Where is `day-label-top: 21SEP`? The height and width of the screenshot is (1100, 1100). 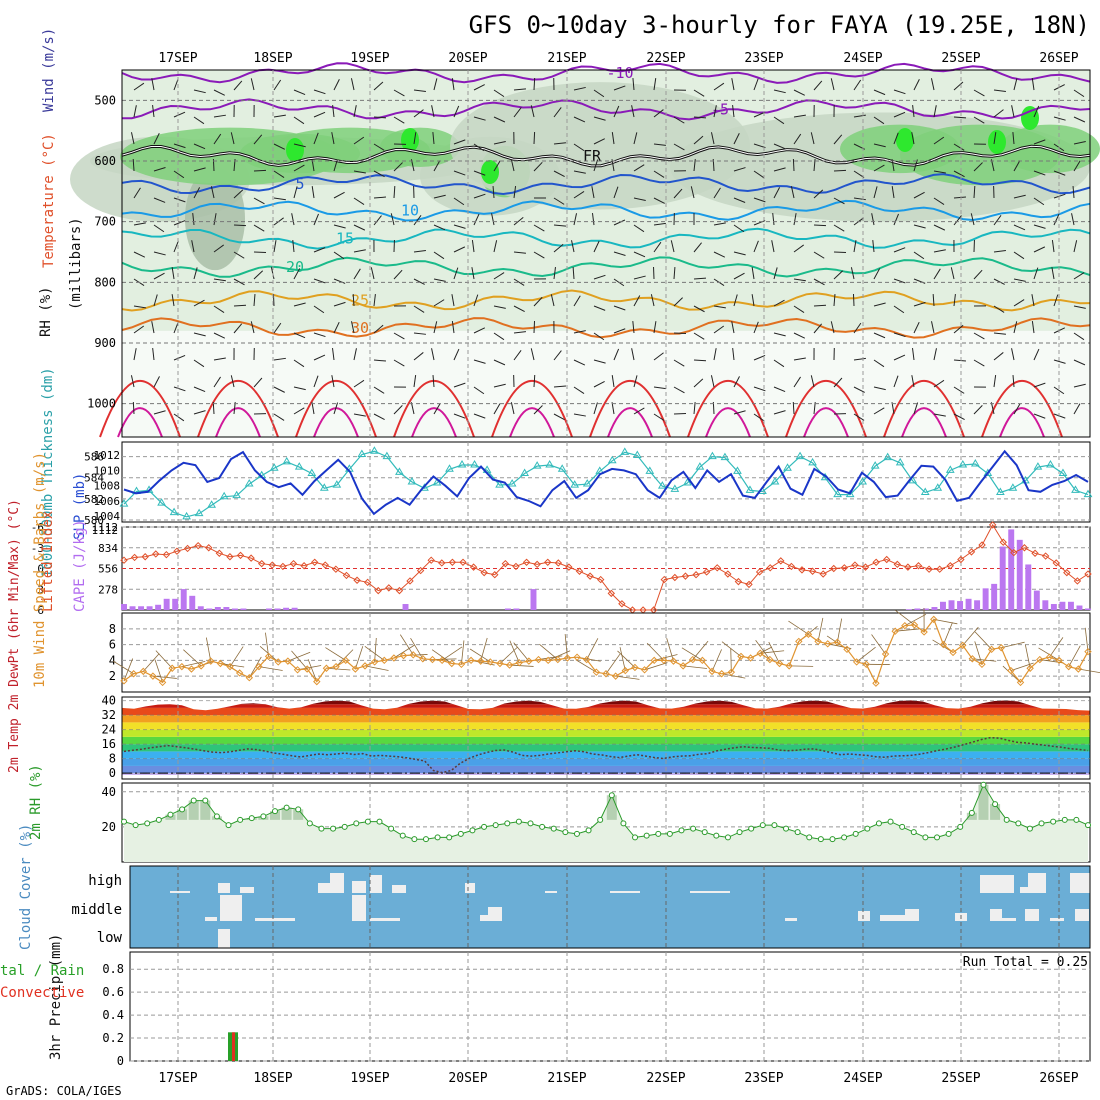
day-label-top: 21SEP is located at coordinates (566, 58).